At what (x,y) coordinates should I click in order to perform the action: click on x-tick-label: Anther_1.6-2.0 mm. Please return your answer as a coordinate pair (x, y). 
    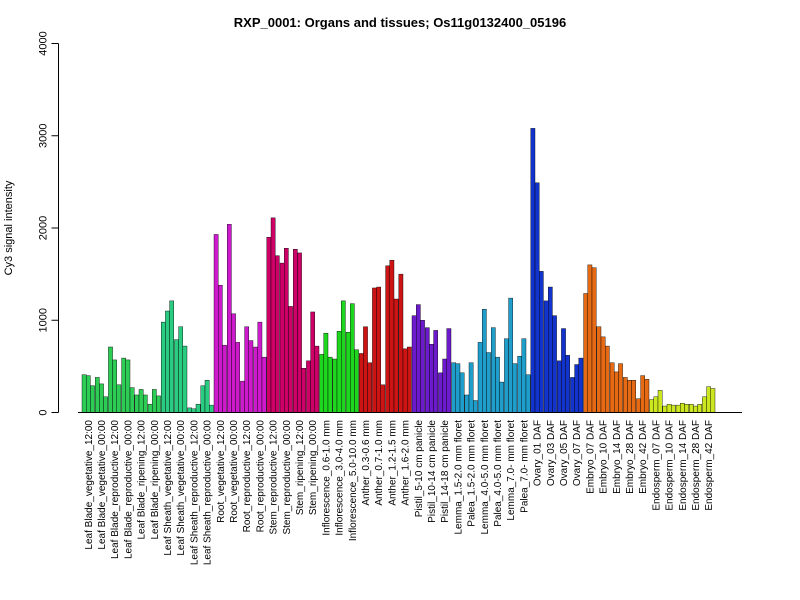
    Looking at the image, I should click on (406, 463).